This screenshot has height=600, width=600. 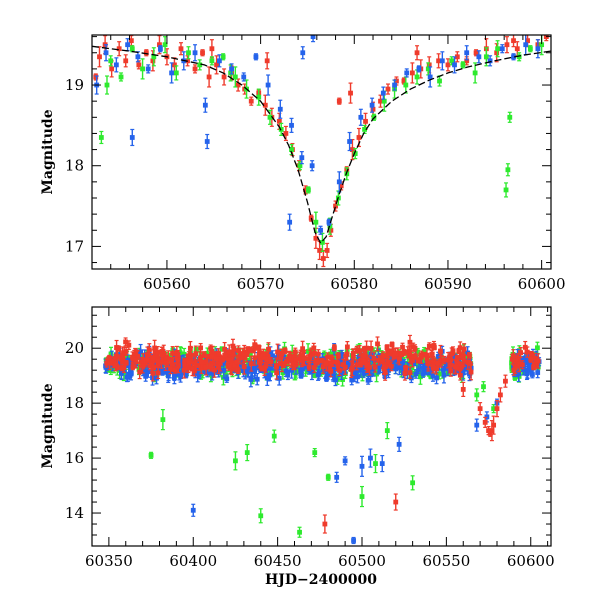 I want to click on bottom-x-tick-label: 60450, so click(x=278, y=561).